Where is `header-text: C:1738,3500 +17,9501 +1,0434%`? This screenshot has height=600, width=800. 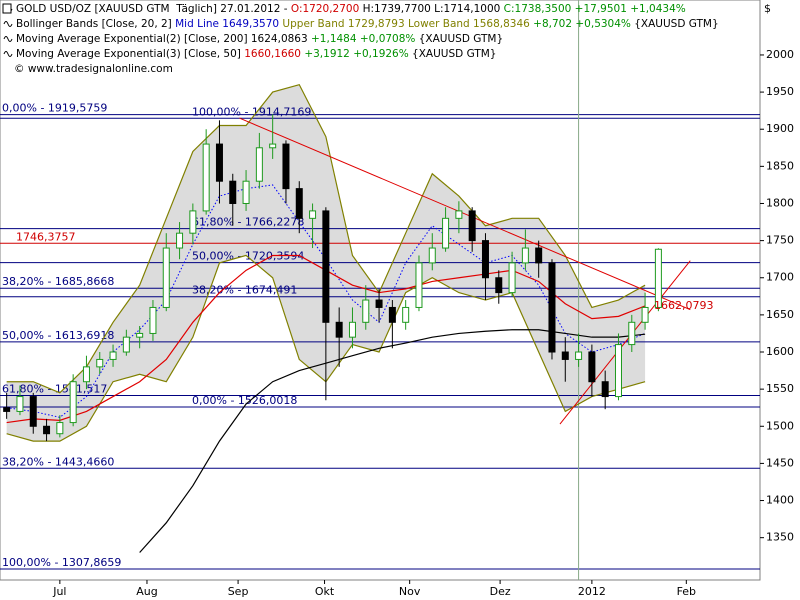
header-text: C:1738,3500 +17,9501 +1,0434% is located at coordinates (595, 9).